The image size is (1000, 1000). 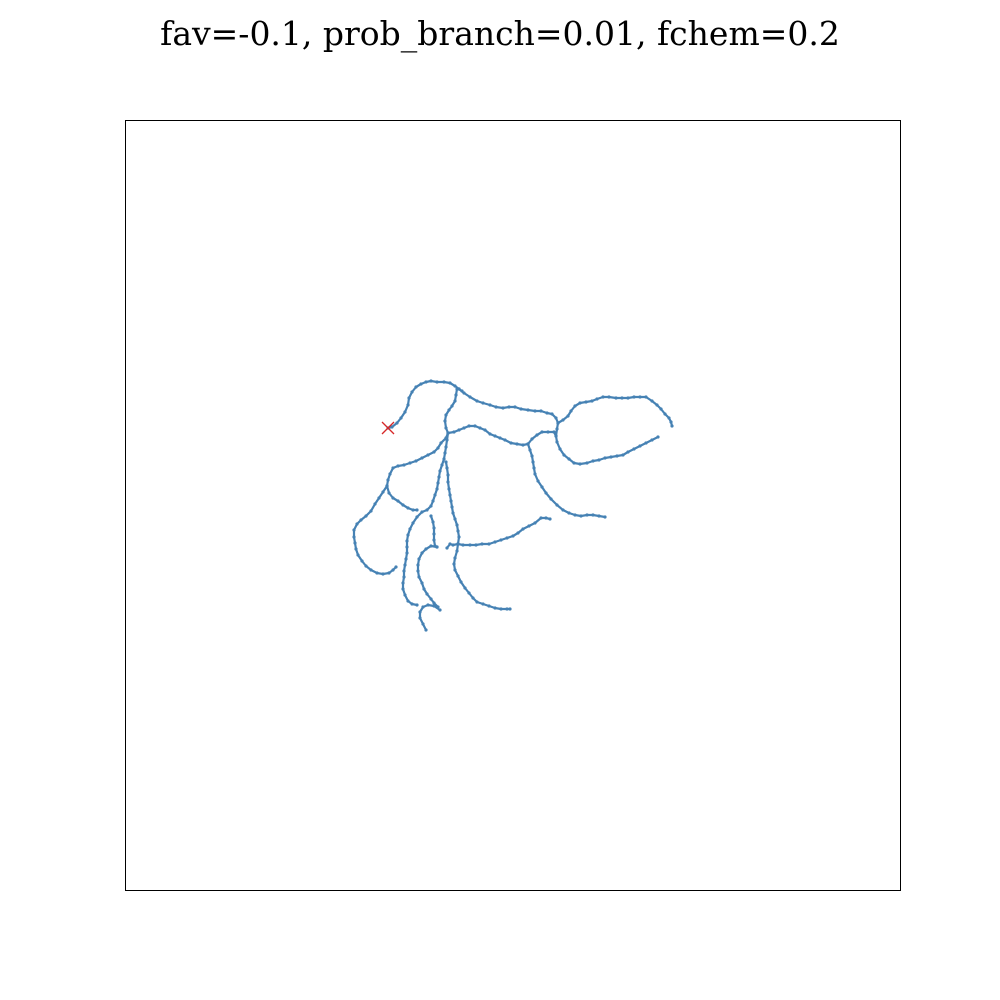 I want to click on origin-markers, so click(x=388, y=428).